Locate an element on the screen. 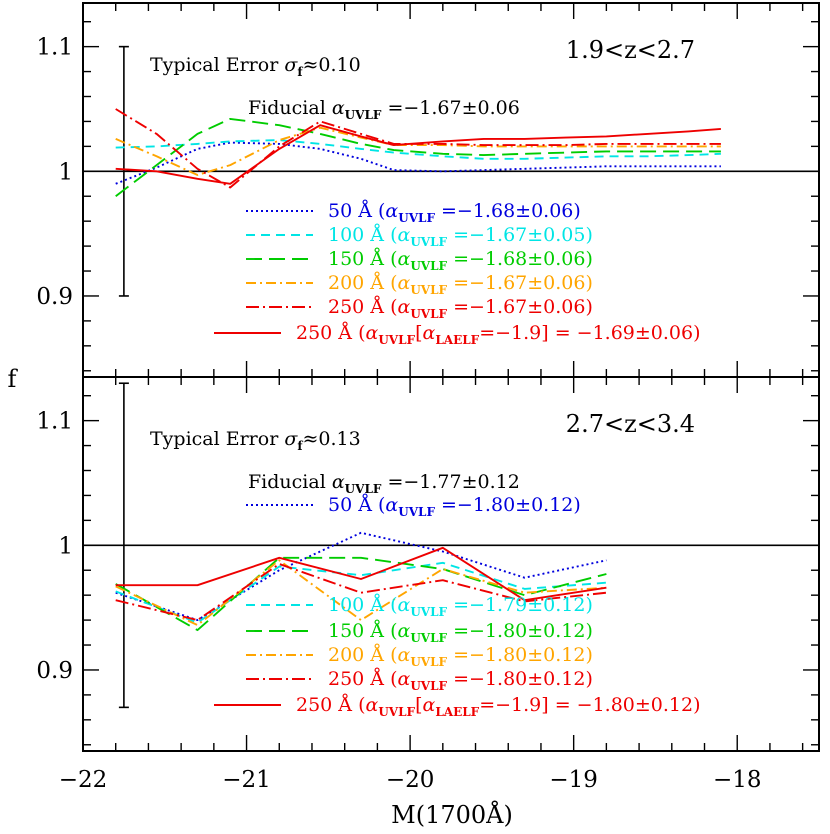  legend-label-bottom-3: 200 Å (αUVLF =−1.80±0.12) is located at coordinates (460, 656).